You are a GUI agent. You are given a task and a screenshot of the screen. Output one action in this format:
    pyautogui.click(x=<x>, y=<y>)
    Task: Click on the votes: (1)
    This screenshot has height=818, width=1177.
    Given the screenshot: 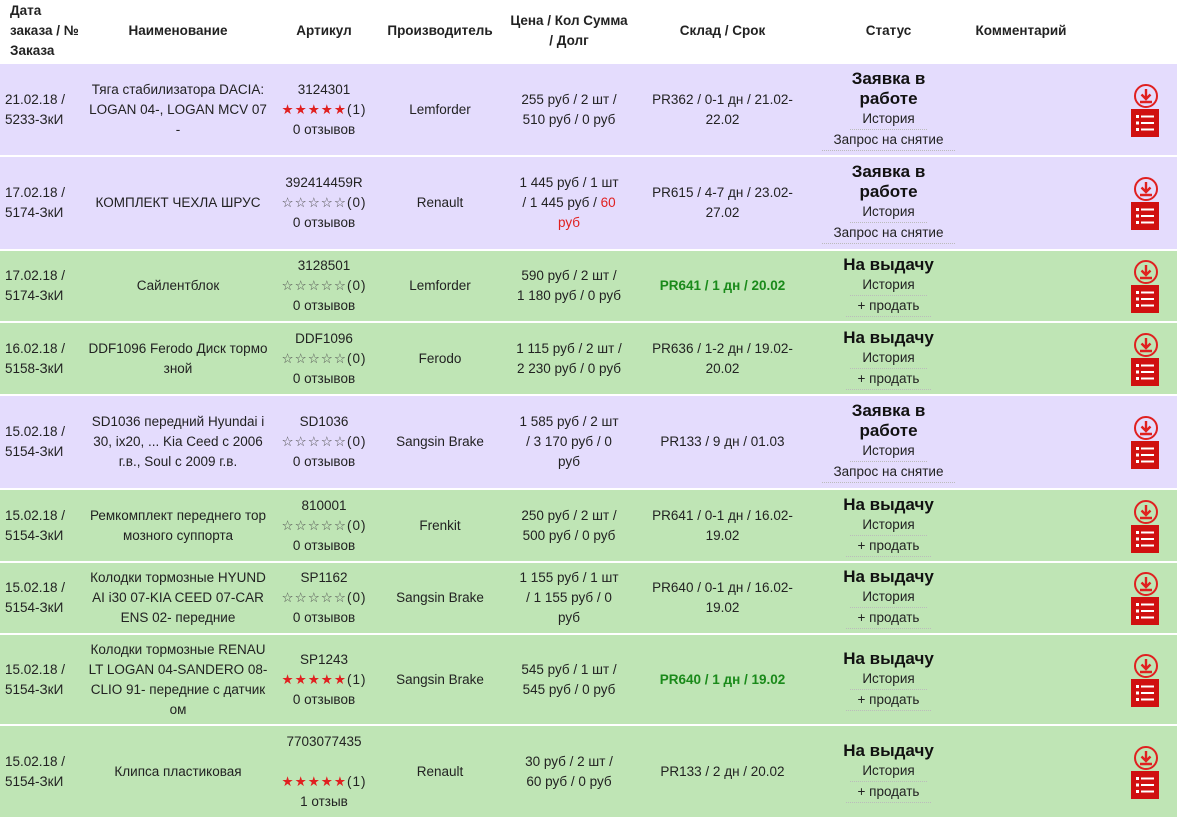 What is the action you would take?
    pyautogui.click(x=357, y=781)
    